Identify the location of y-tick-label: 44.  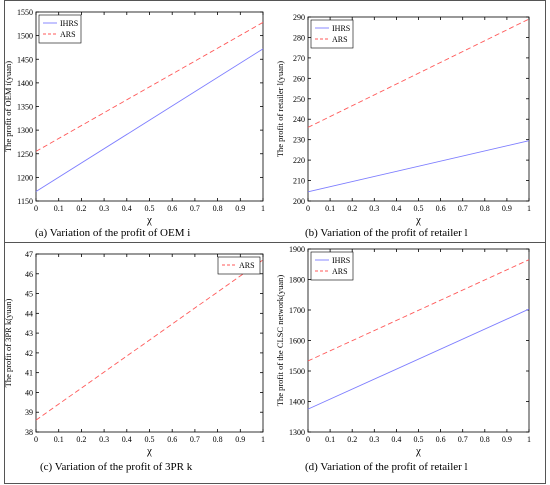
(29, 313).